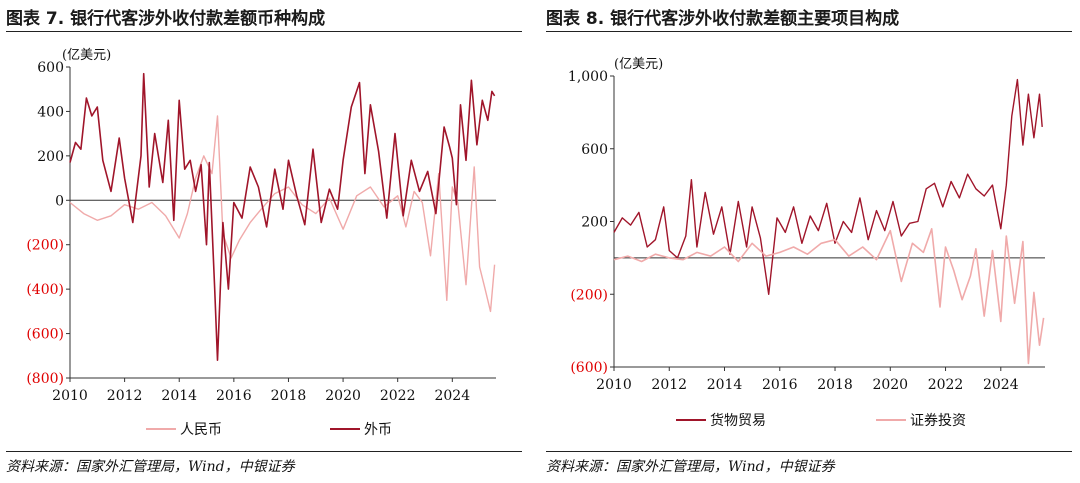 The width and height of the screenshot is (1080, 483). I want to click on y-tick-label: 400, so click(50, 112).